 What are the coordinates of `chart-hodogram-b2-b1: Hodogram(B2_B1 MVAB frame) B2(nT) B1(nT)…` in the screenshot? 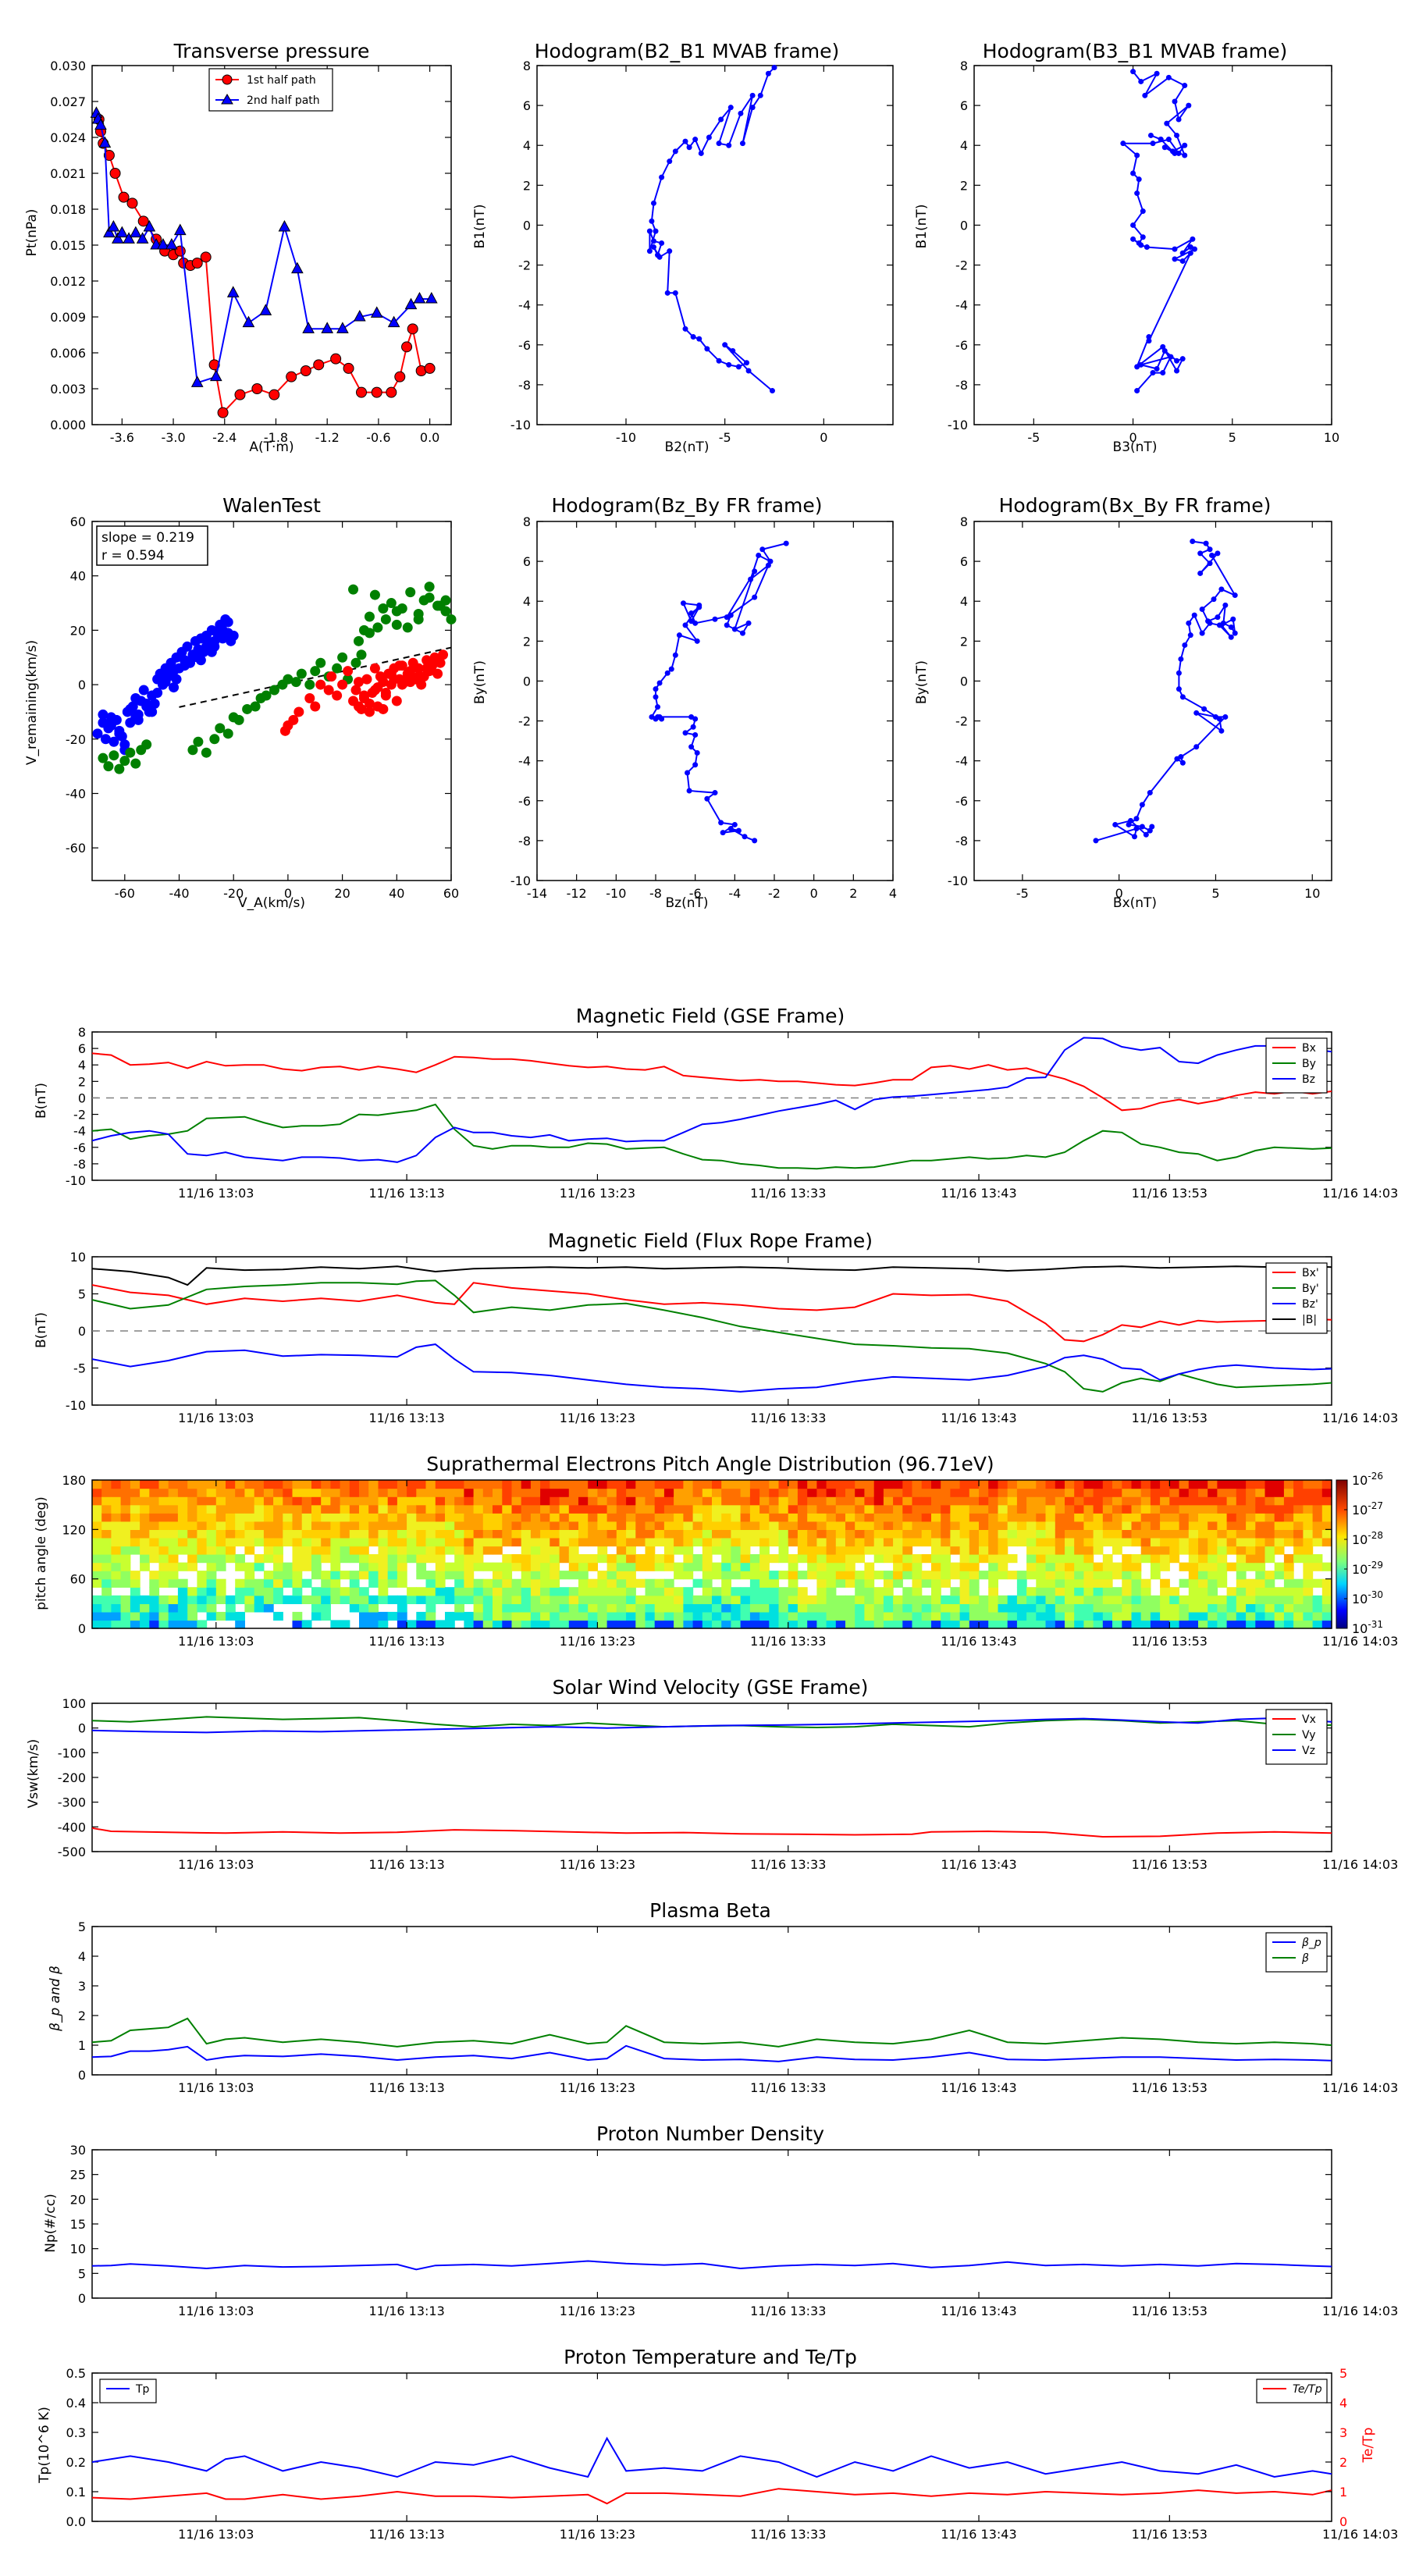 It's located at (683, 247).